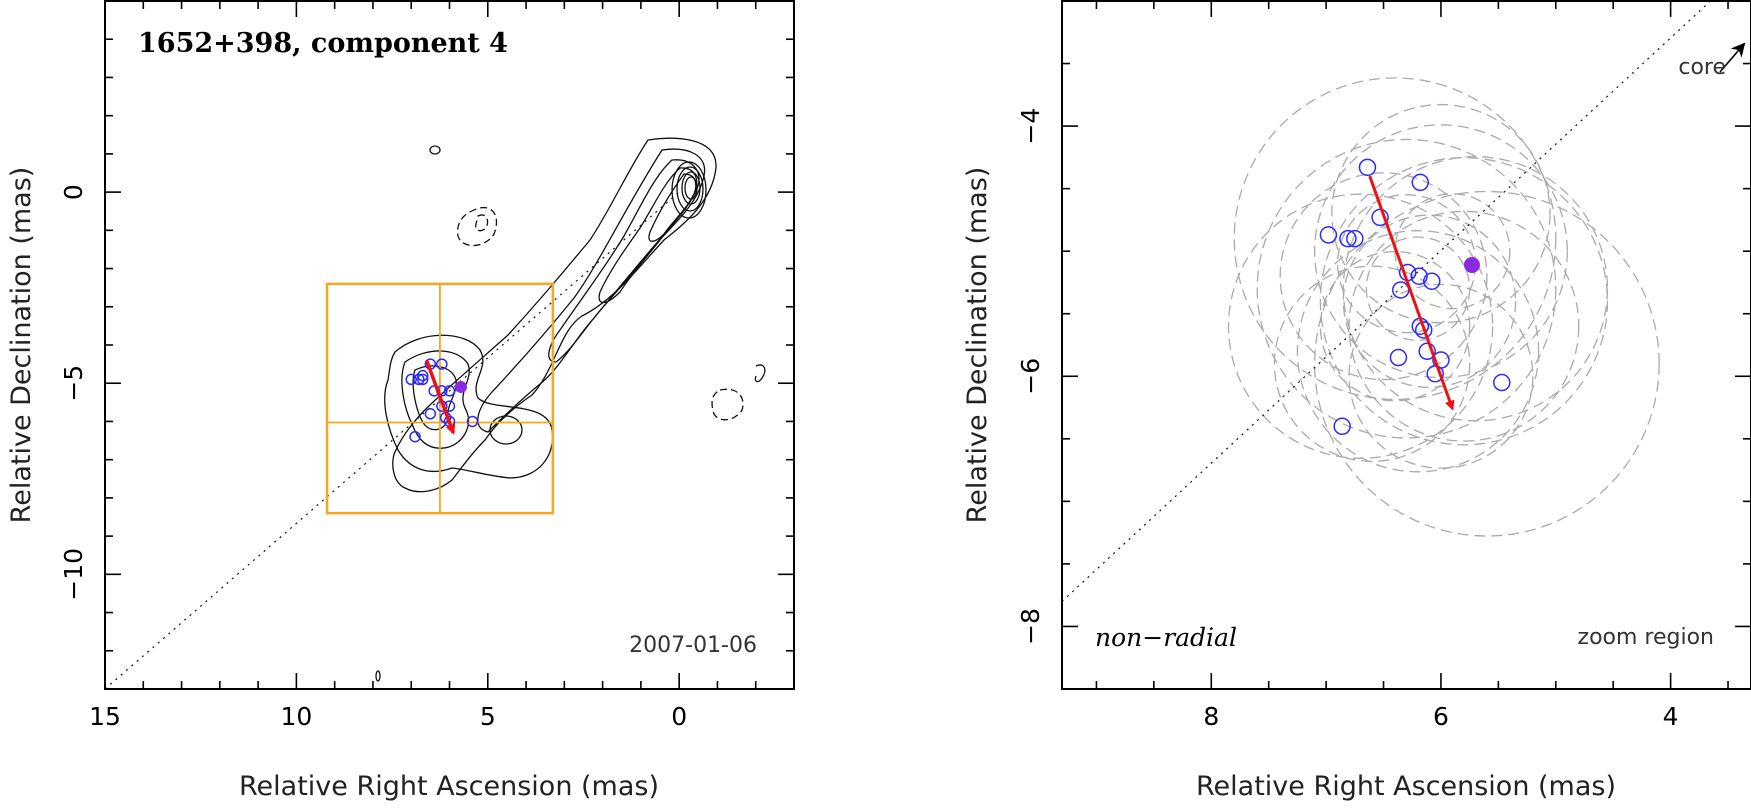  What do you see at coordinates (105, 716) in the screenshot?
I see `x-tick-label: 15` at bounding box center [105, 716].